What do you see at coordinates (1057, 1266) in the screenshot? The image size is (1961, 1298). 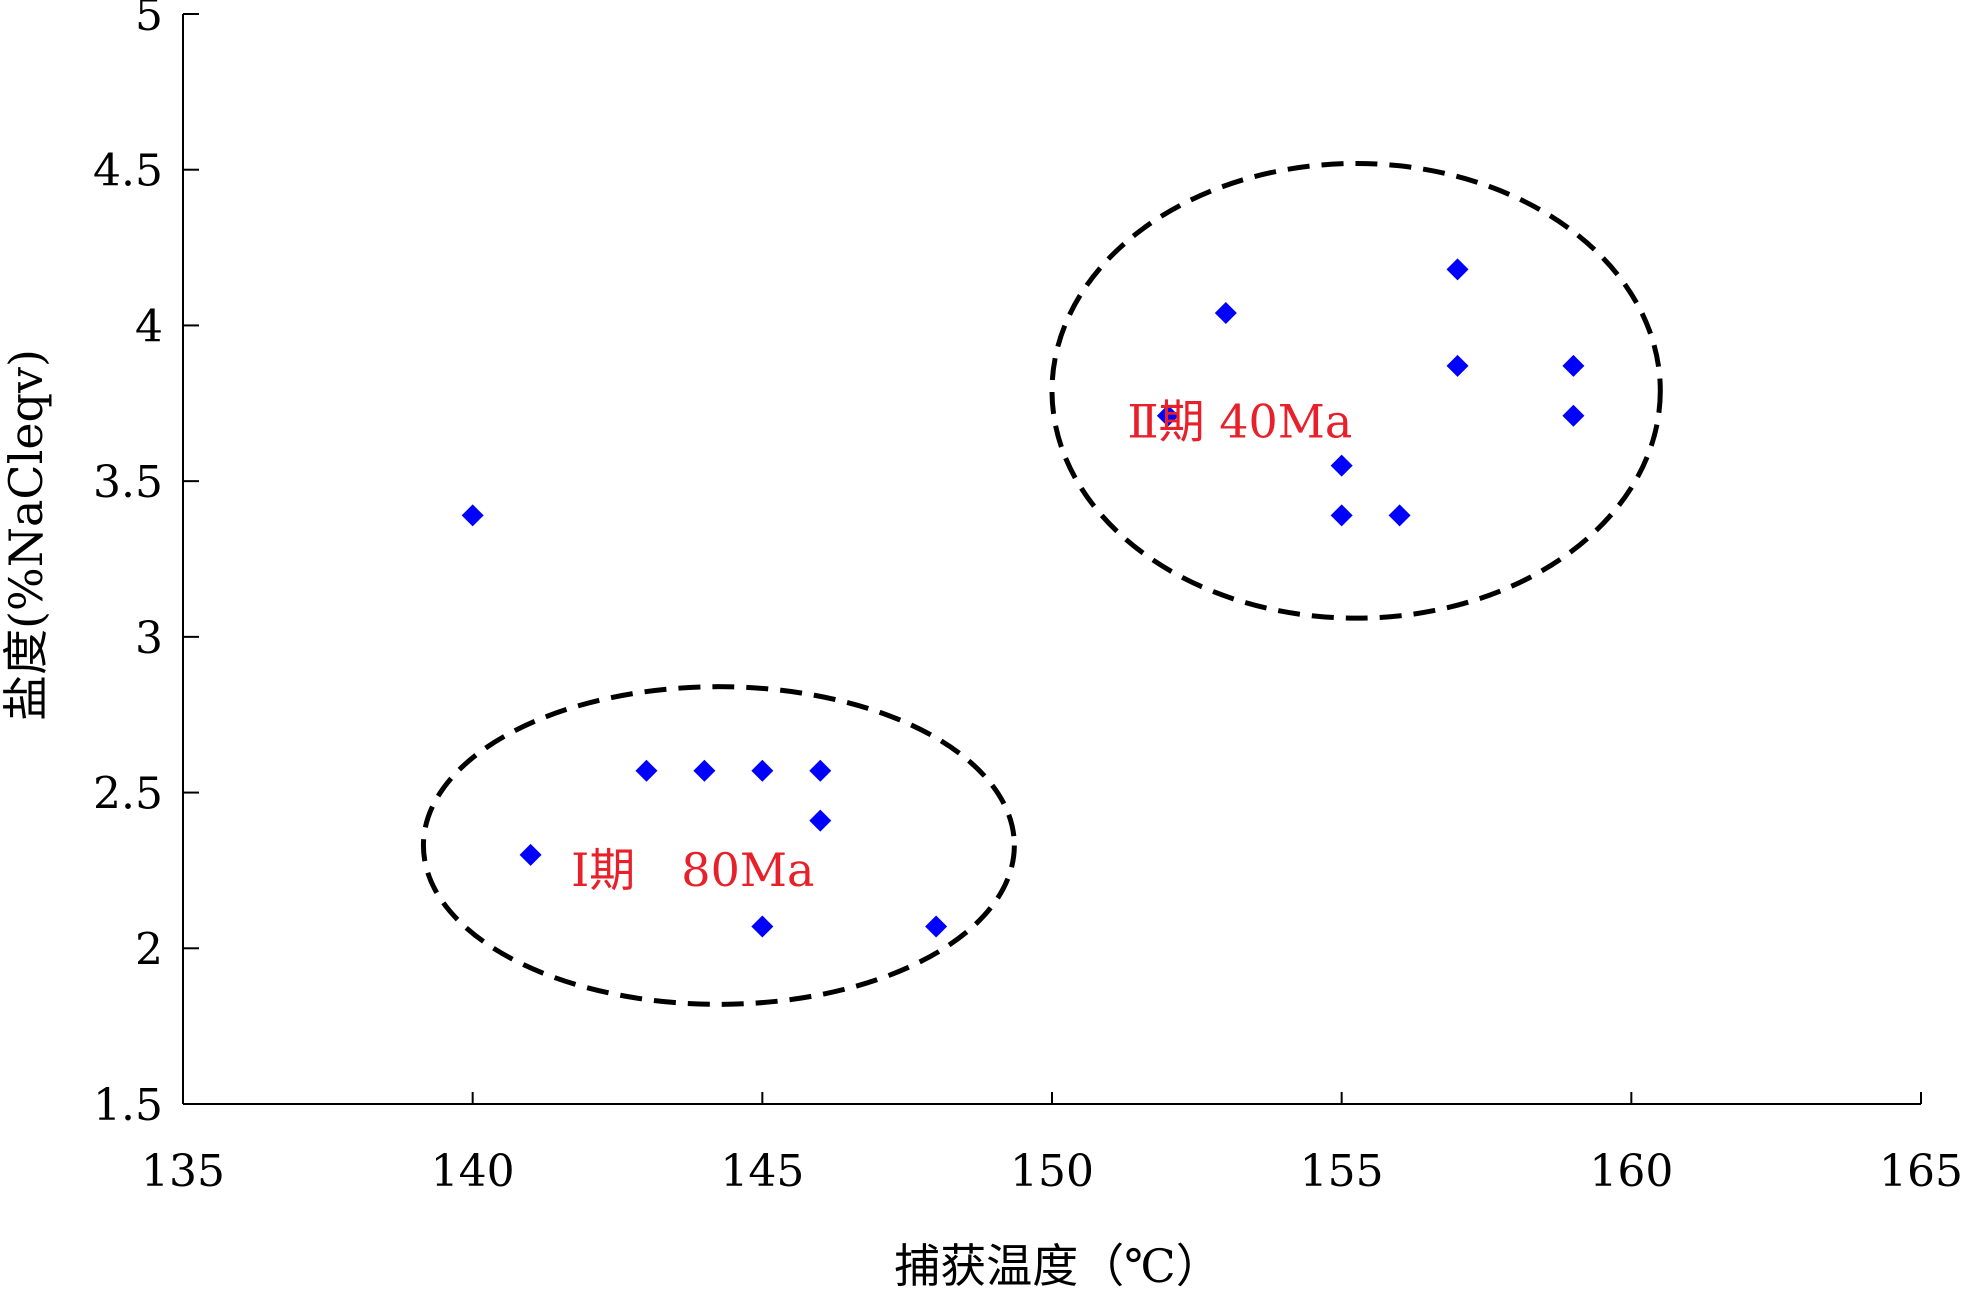 I see `x-axis-title: 捕获温度（℃）` at bounding box center [1057, 1266].